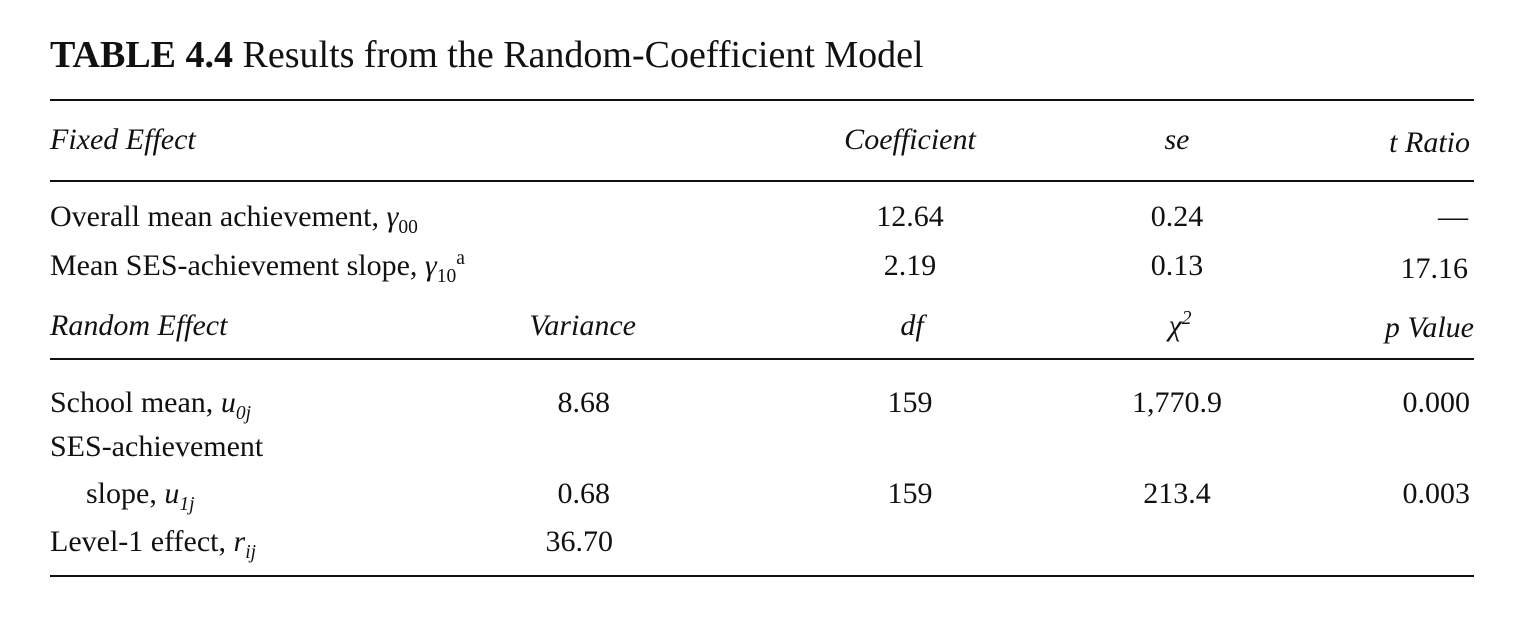 The height and width of the screenshot is (628, 1514). What do you see at coordinates (1429, 142) in the screenshot?
I see `header-t-ratio: t Ratio` at bounding box center [1429, 142].